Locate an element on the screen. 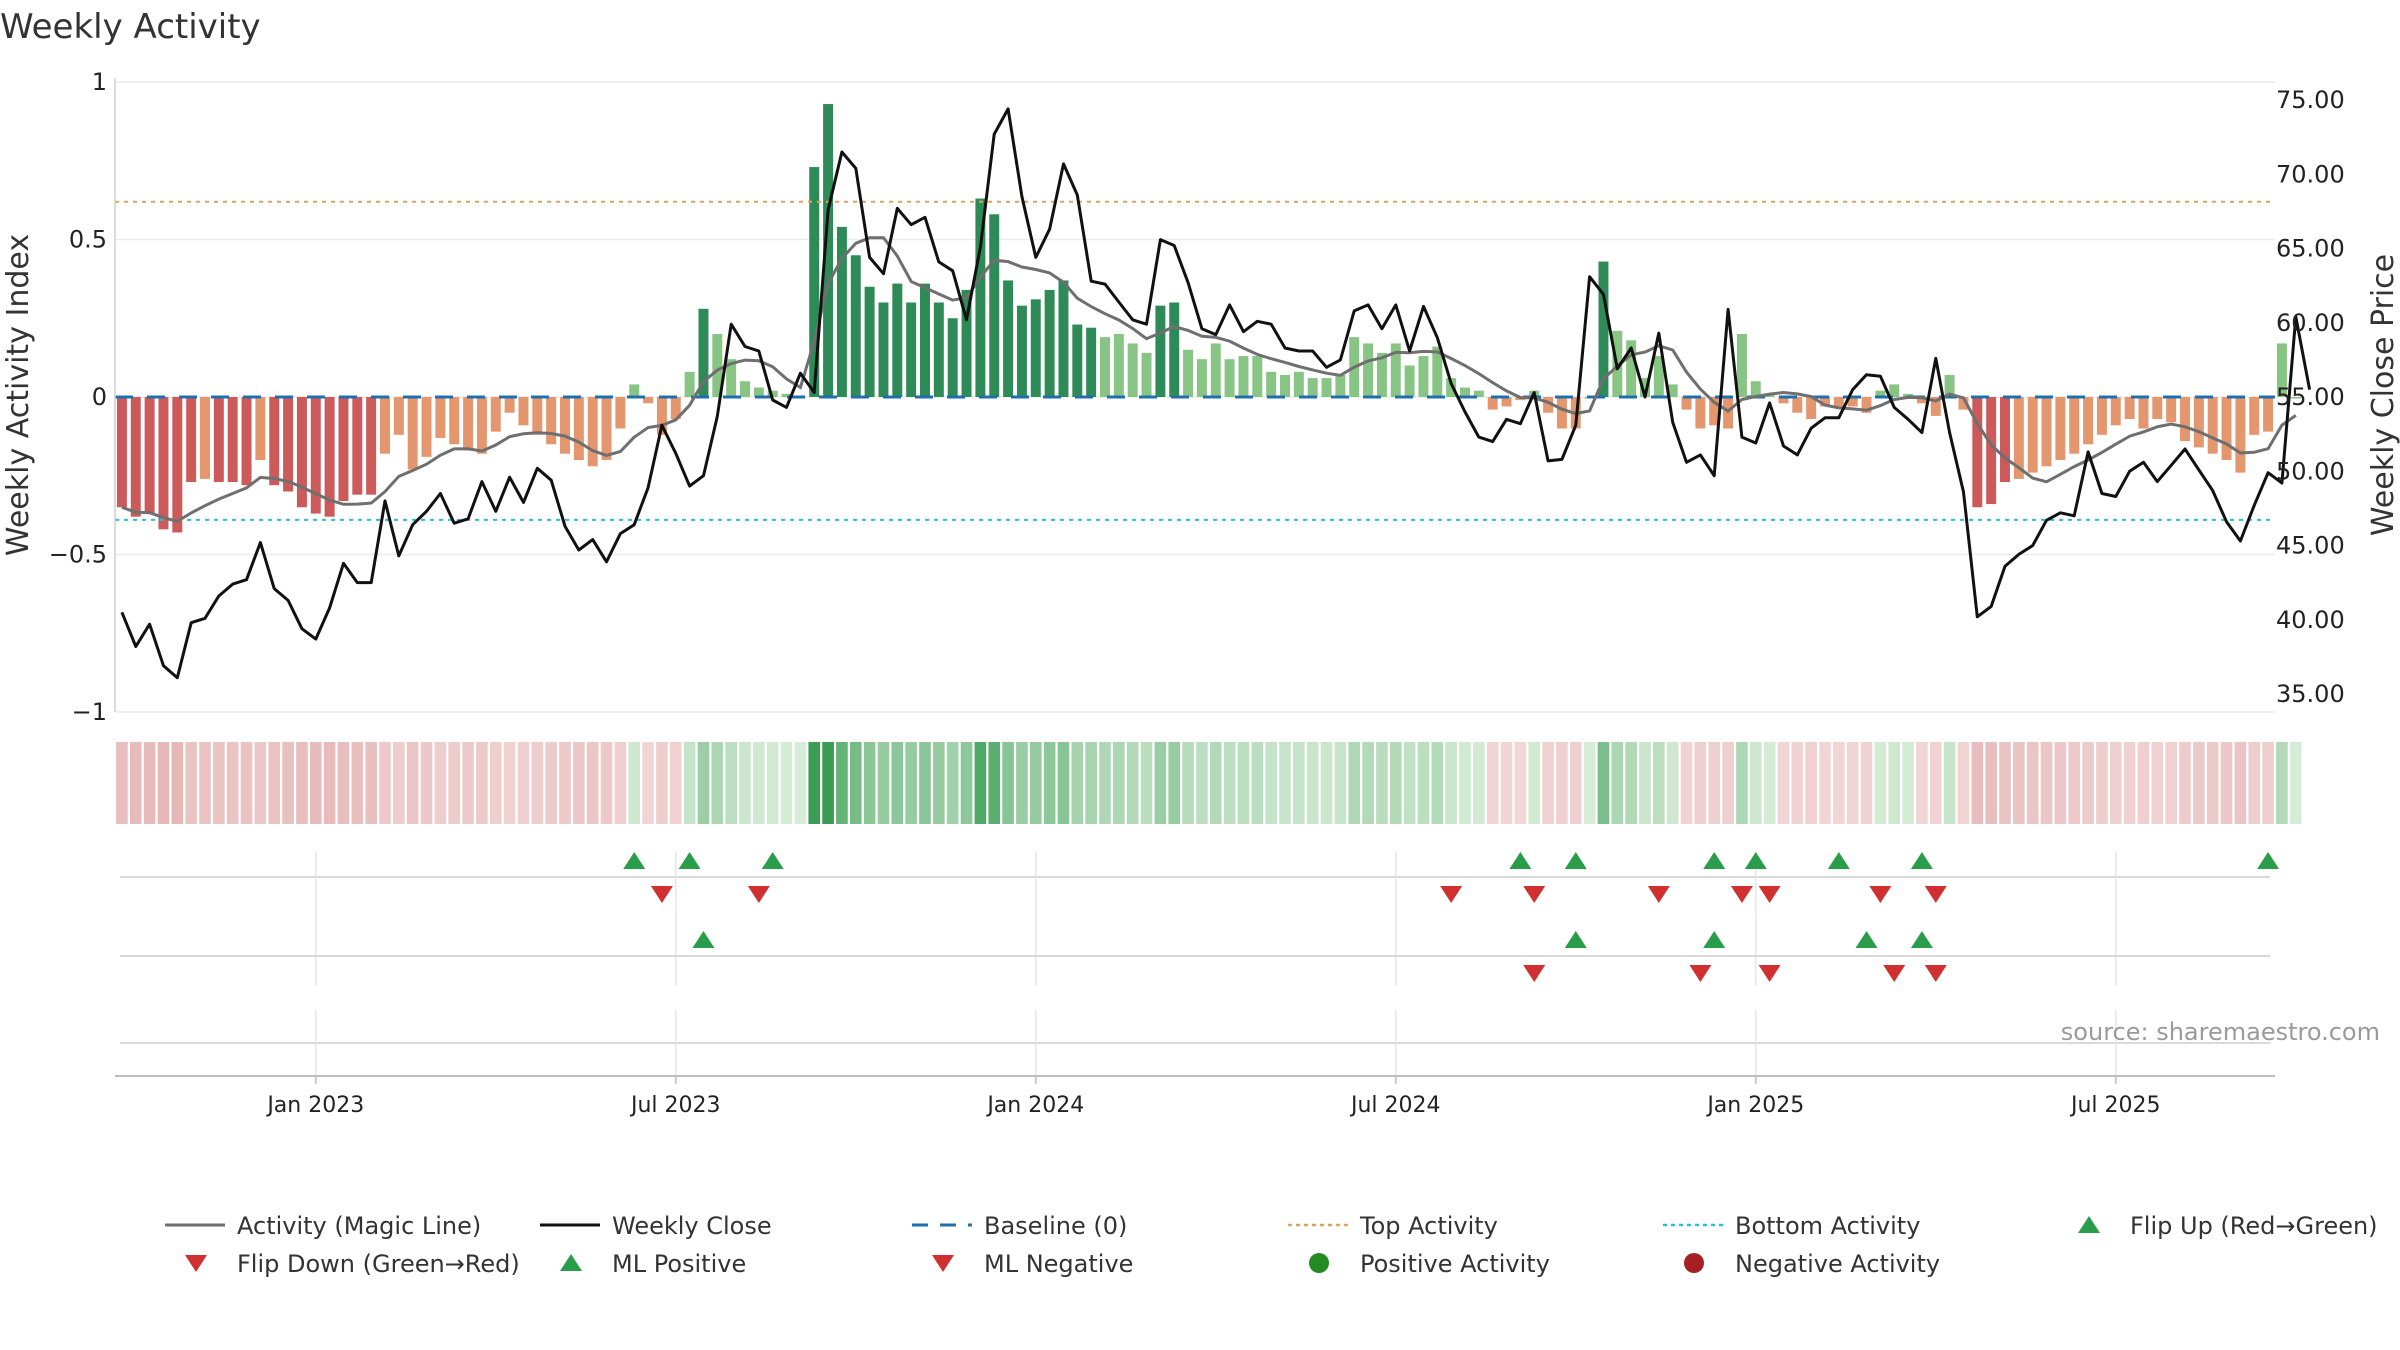 This screenshot has width=2400, height=1350. flip-markers is located at coordinates (1451, 917).